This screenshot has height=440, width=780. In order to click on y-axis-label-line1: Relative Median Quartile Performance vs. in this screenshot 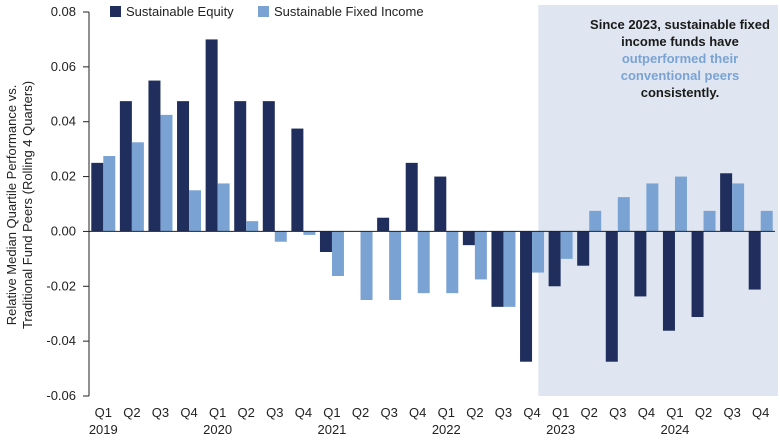, I will do `click(11, 205)`.